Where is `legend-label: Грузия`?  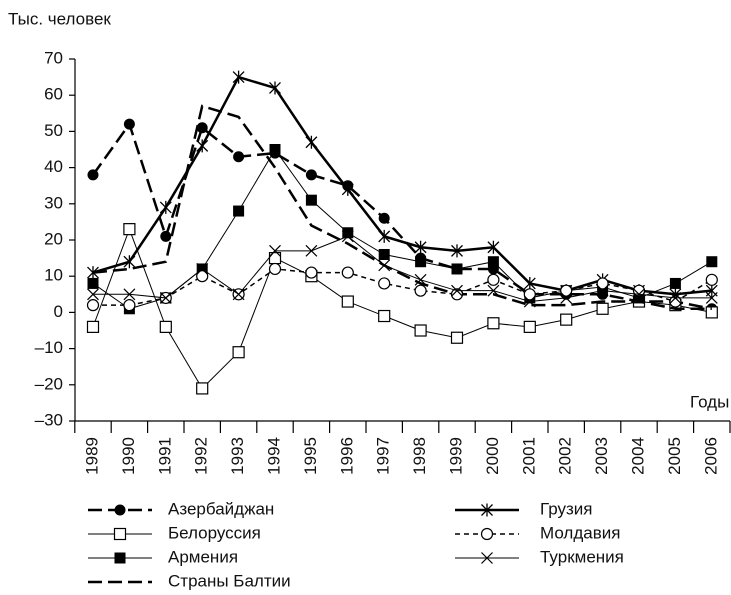 legend-label: Грузия is located at coordinates (566, 508).